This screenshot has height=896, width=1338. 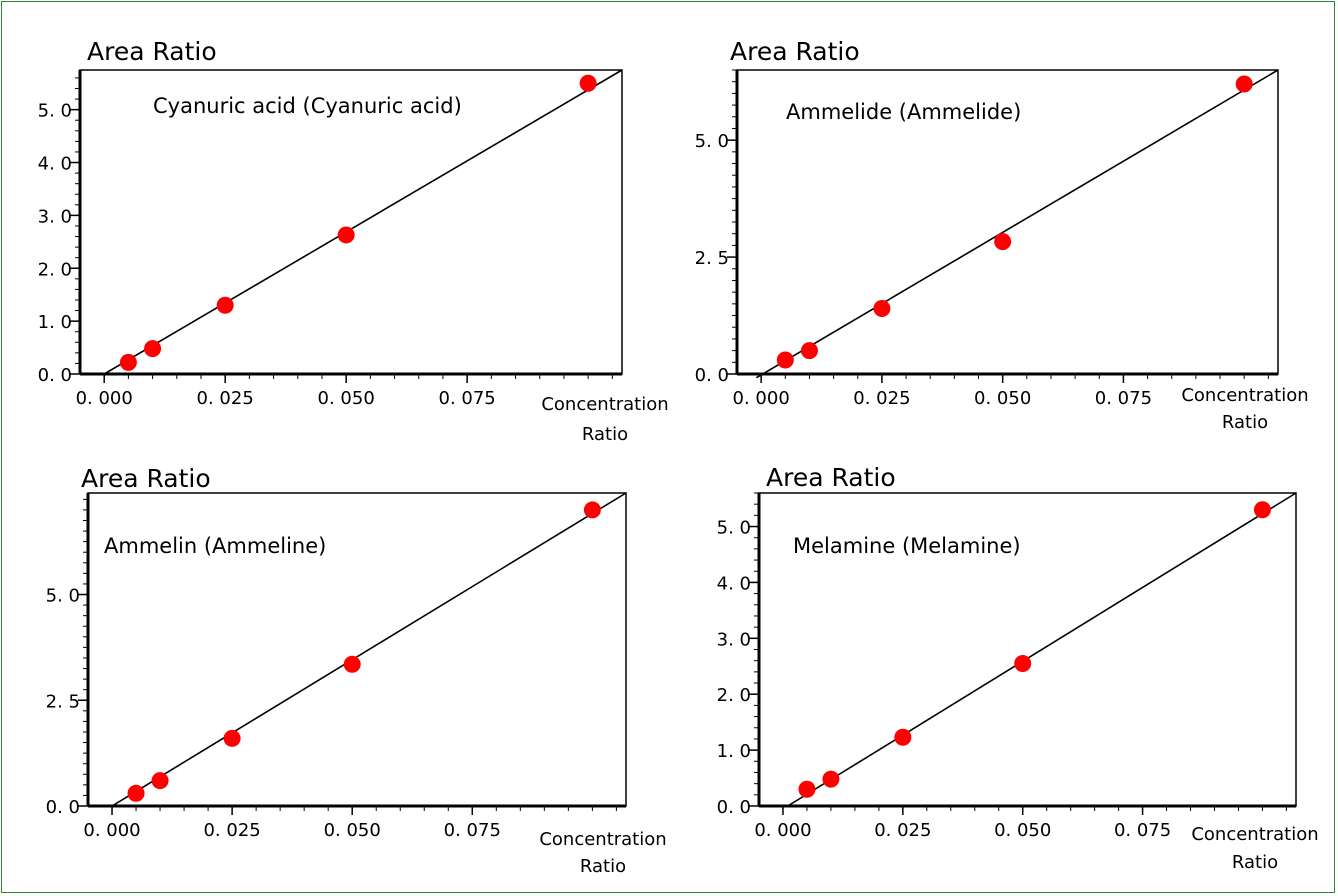 I want to click on panel-4-y-axis-title: Area Ratio, so click(x=831, y=477).